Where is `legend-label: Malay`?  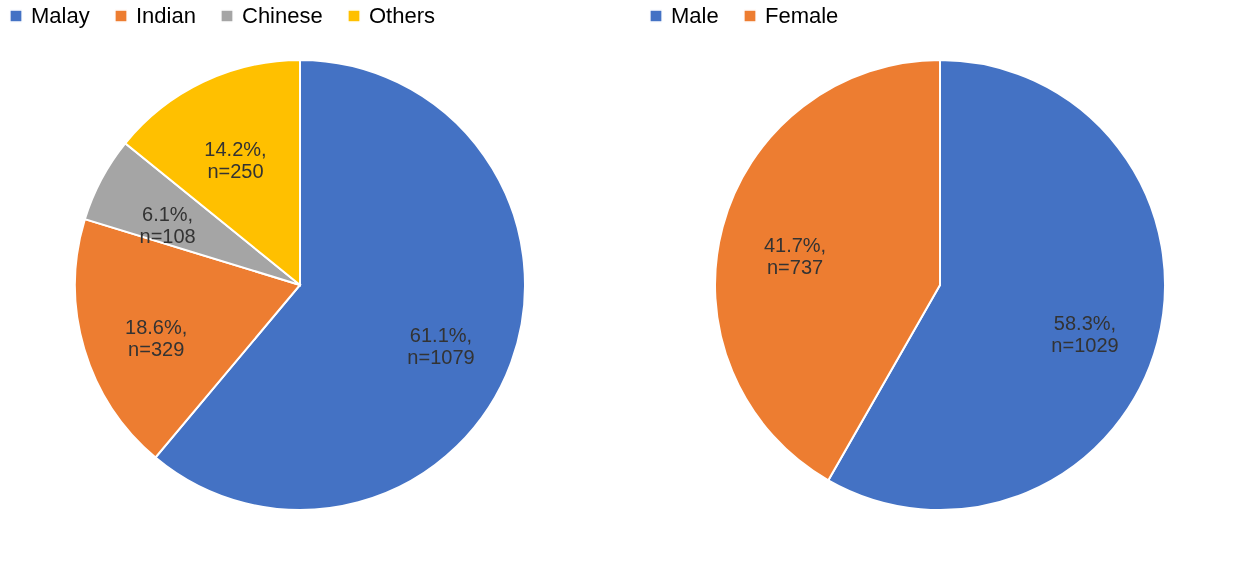
legend-label: Malay is located at coordinates (60, 15).